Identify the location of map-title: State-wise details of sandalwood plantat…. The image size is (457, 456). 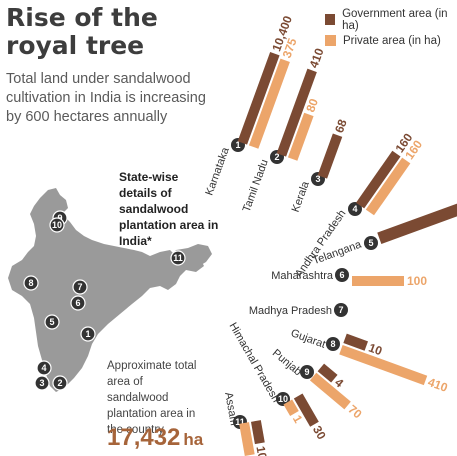
(169, 209).